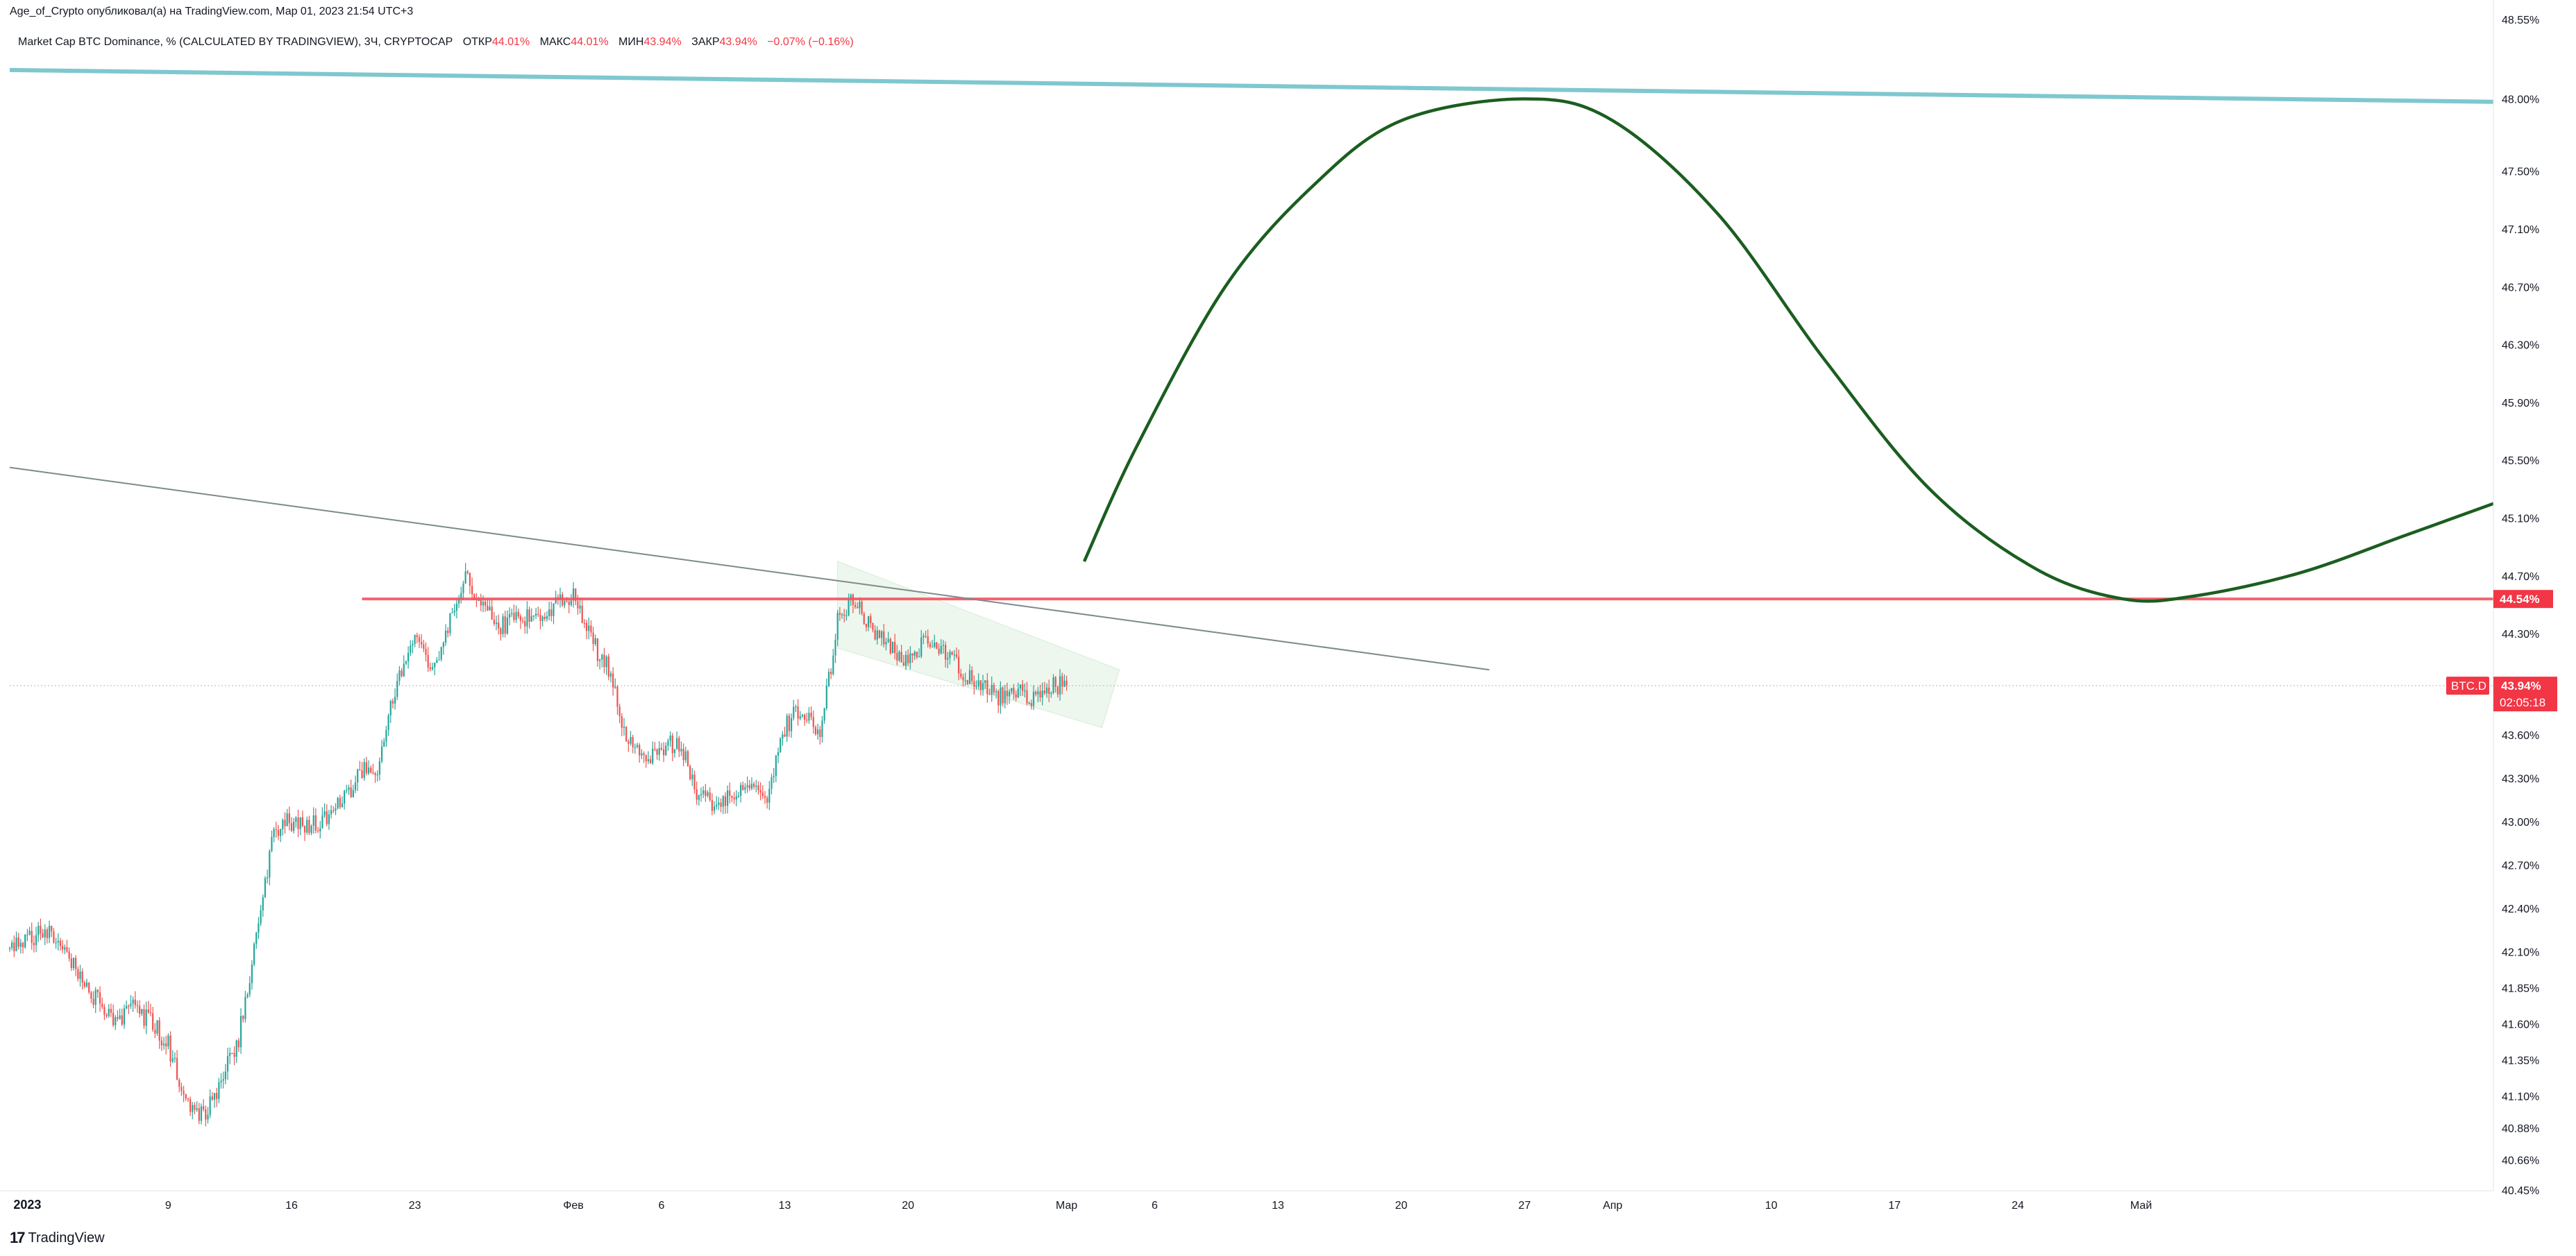  What do you see at coordinates (1771, 1206) in the screenshot?
I see `time-tick-label: 10` at bounding box center [1771, 1206].